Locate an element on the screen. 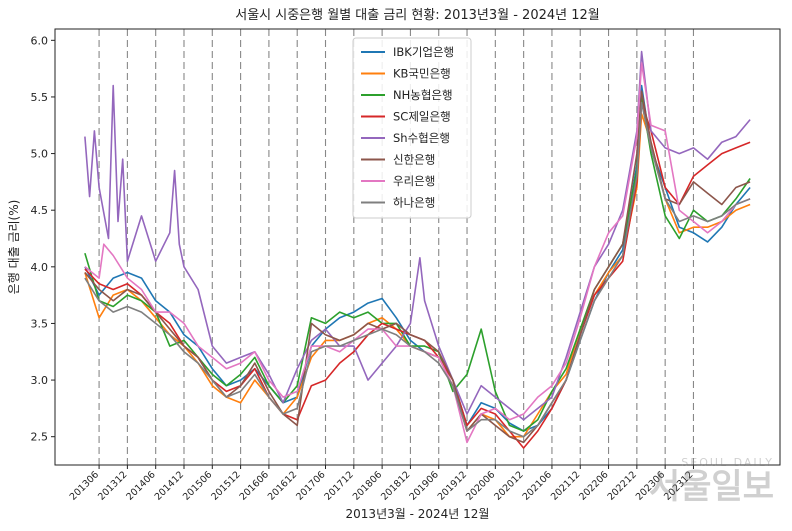  watermark-main: 서울일보 is located at coordinates (711, 487).